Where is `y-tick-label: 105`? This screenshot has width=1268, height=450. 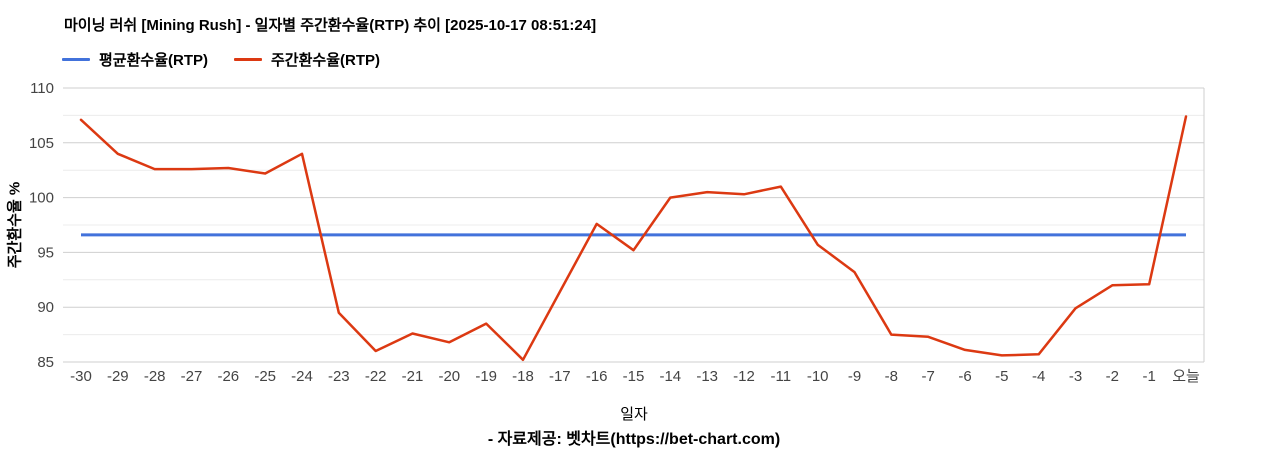 y-tick-label: 105 is located at coordinates (41, 143).